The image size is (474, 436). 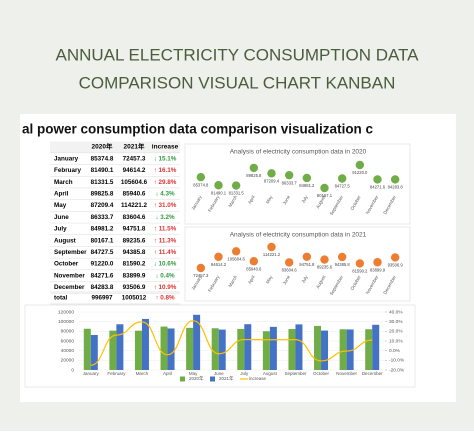 I want to click on legend-swatch, so click(x=182, y=379).